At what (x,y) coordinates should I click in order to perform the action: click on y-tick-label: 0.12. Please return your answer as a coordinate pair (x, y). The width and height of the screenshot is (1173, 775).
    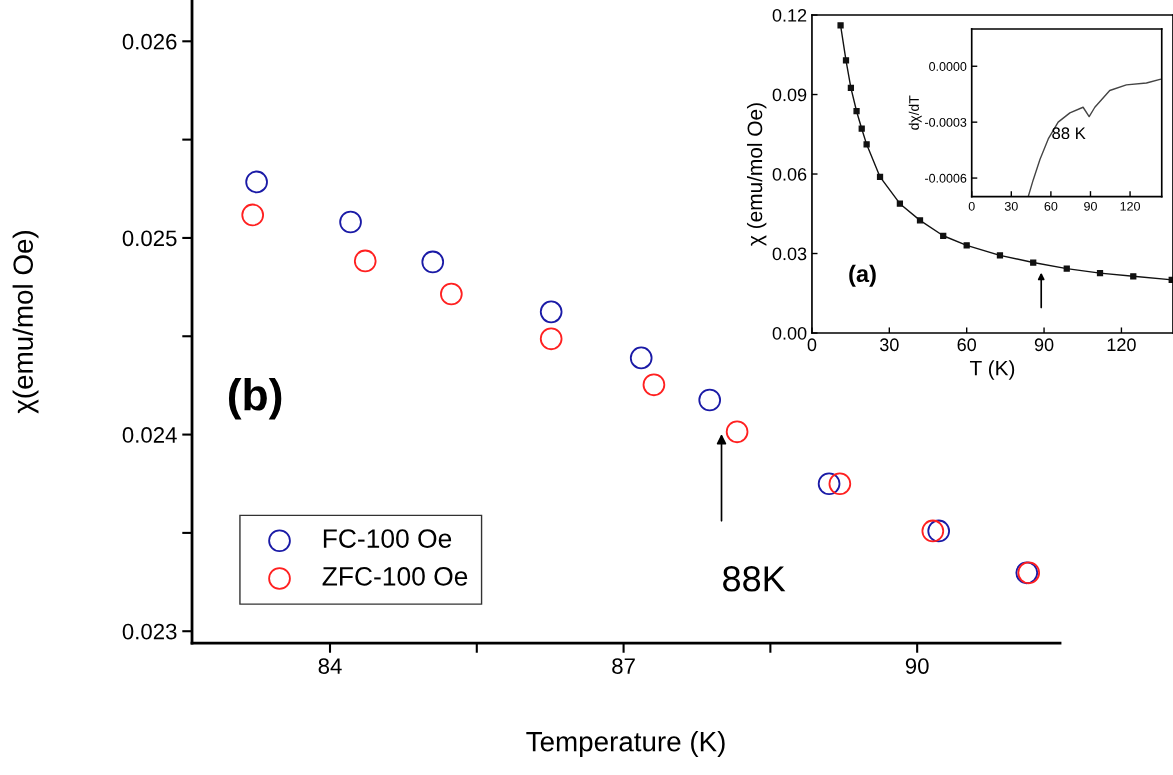
    Looking at the image, I should click on (789, 15).